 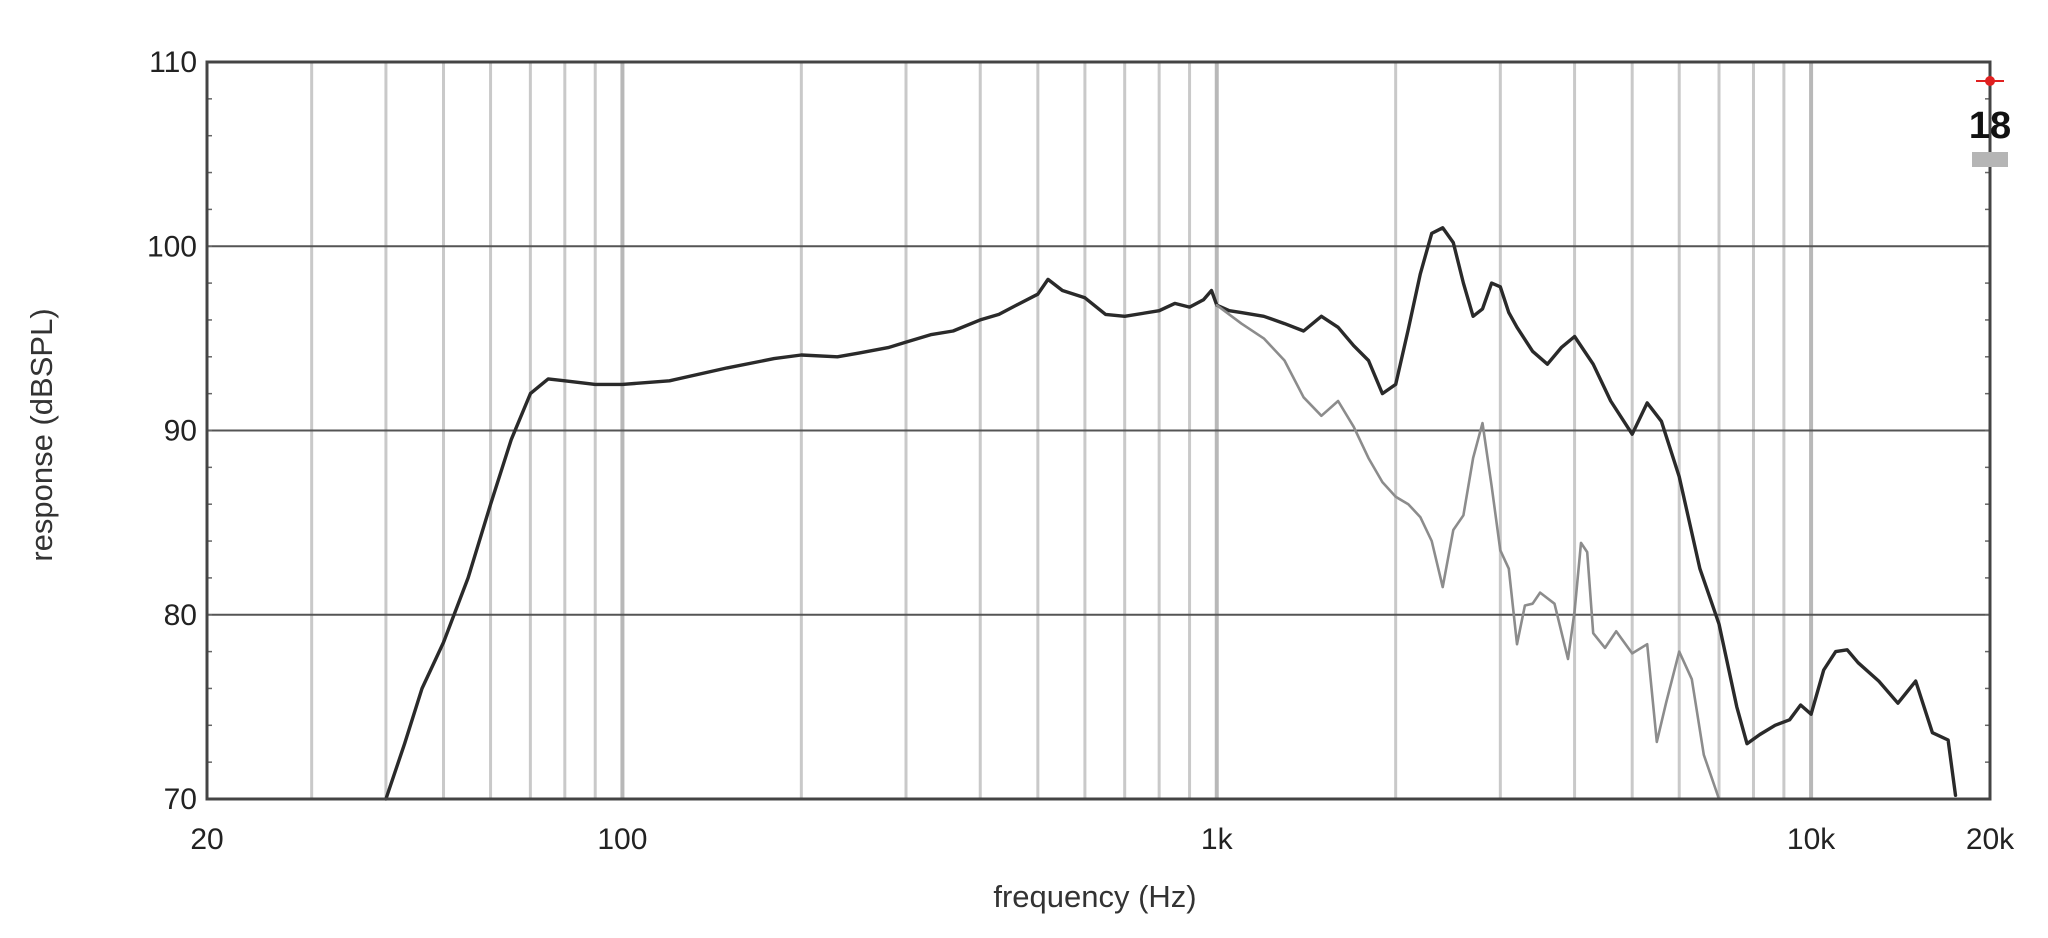 I want to click on y-tick-label: 80, so click(x=180, y=615).